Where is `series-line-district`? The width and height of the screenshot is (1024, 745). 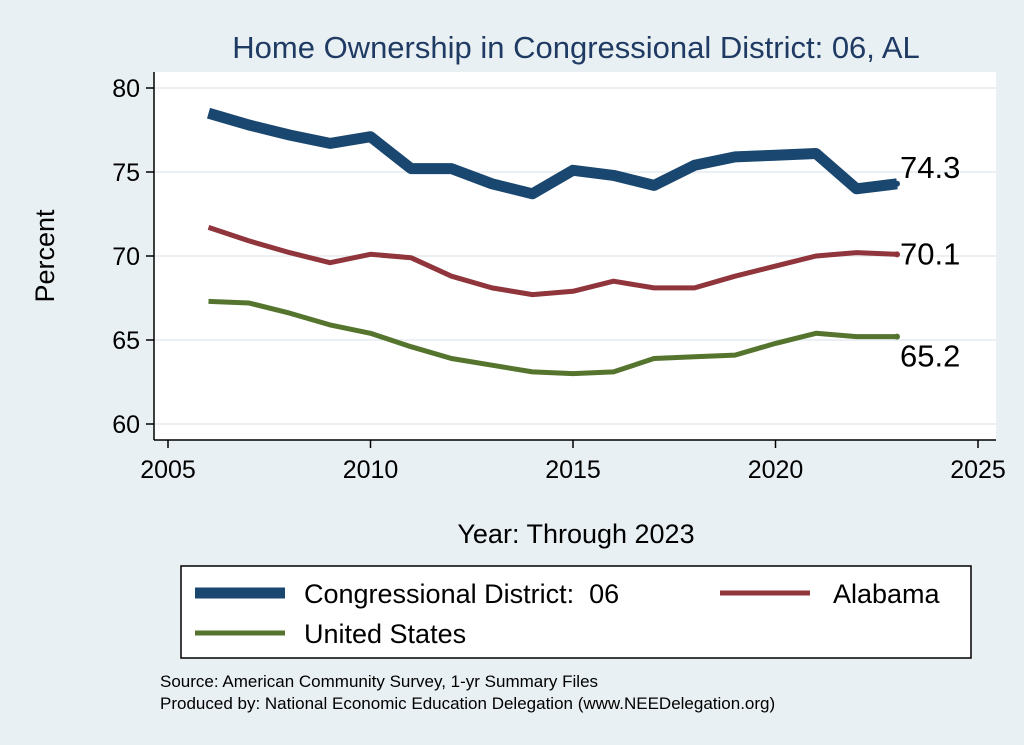
series-line-district is located at coordinates (552, 153).